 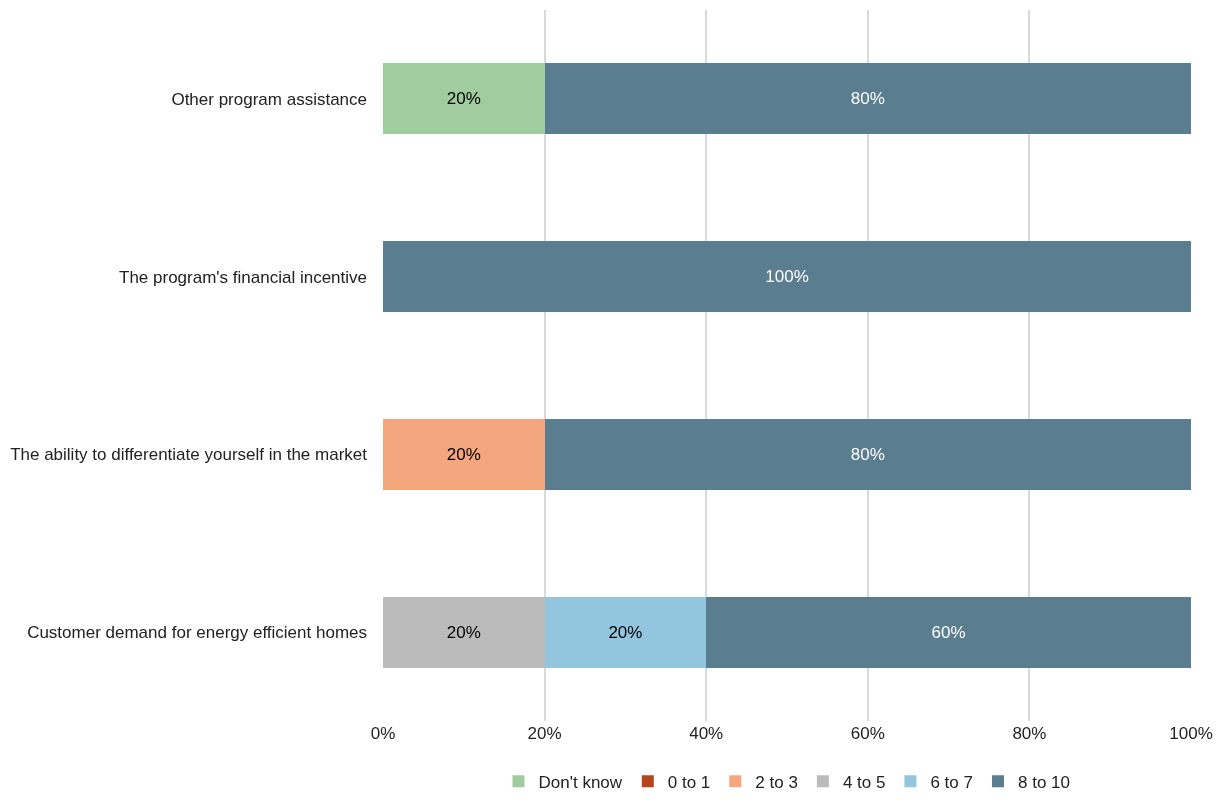 What do you see at coordinates (864, 782) in the screenshot?
I see `legend-label: 4 to 5` at bounding box center [864, 782].